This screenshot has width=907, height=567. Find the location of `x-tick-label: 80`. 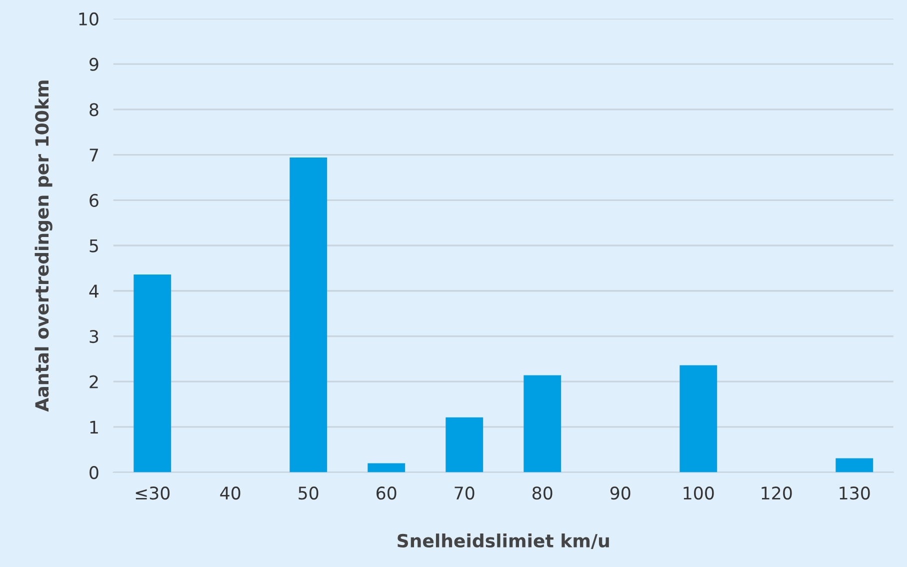

x-tick-label: 80 is located at coordinates (542, 493).